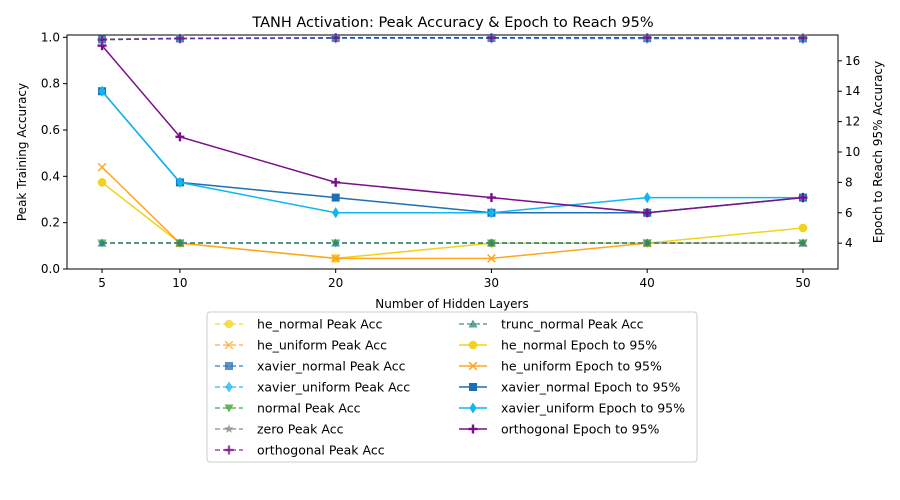 The width and height of the screenshot is (900, 500). I want to click on legend-label: xavier_uniform Peak Acc, so click(333, 387).